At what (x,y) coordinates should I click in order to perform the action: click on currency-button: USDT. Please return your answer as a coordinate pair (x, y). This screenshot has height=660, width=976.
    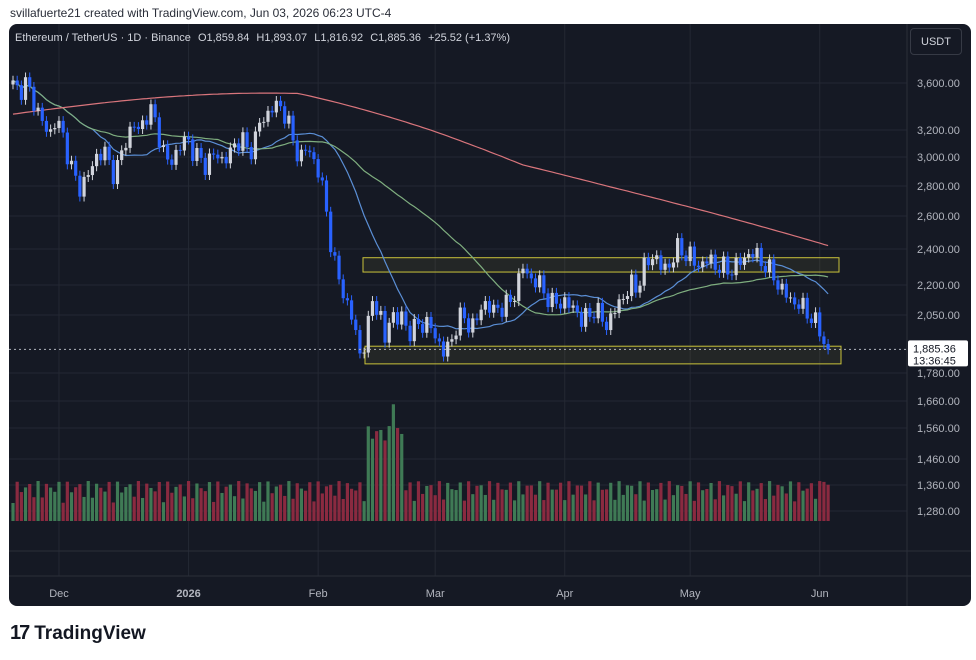
    Looking at the image, I should click on (936, 41).